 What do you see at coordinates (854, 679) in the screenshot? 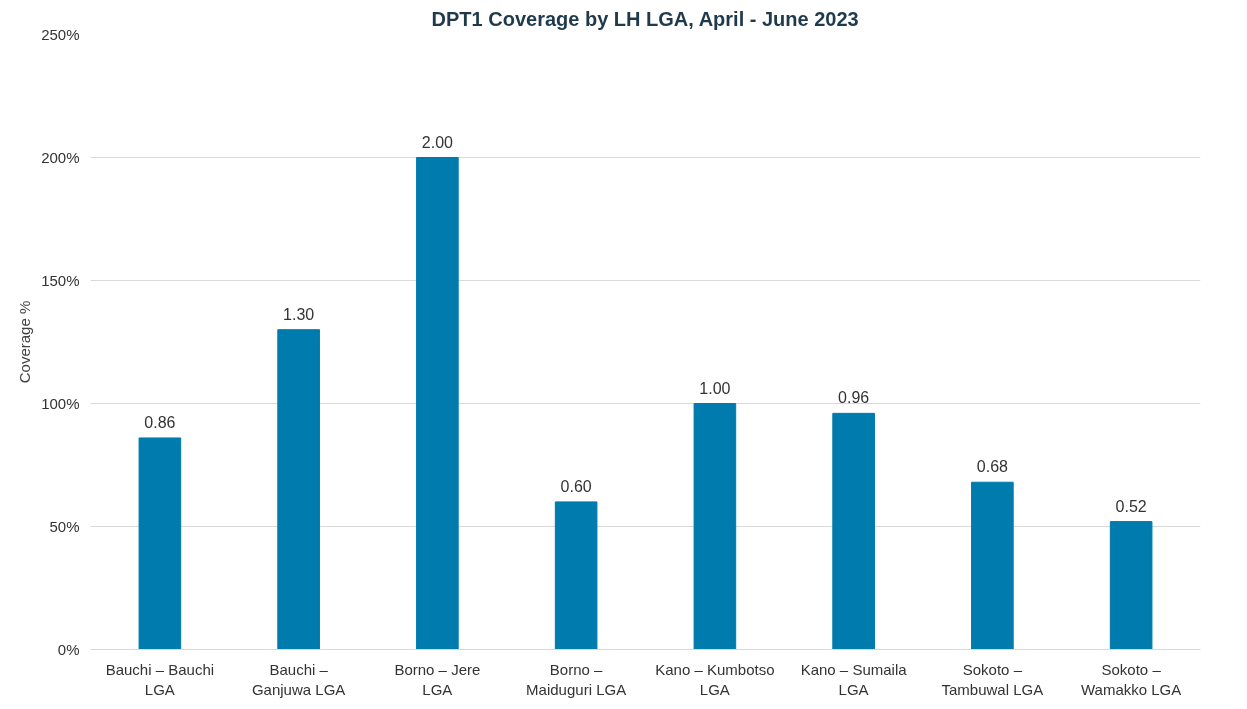
I see `x-tick-label: Kano – Sumaila LGA` at bounding box center [854, 679].